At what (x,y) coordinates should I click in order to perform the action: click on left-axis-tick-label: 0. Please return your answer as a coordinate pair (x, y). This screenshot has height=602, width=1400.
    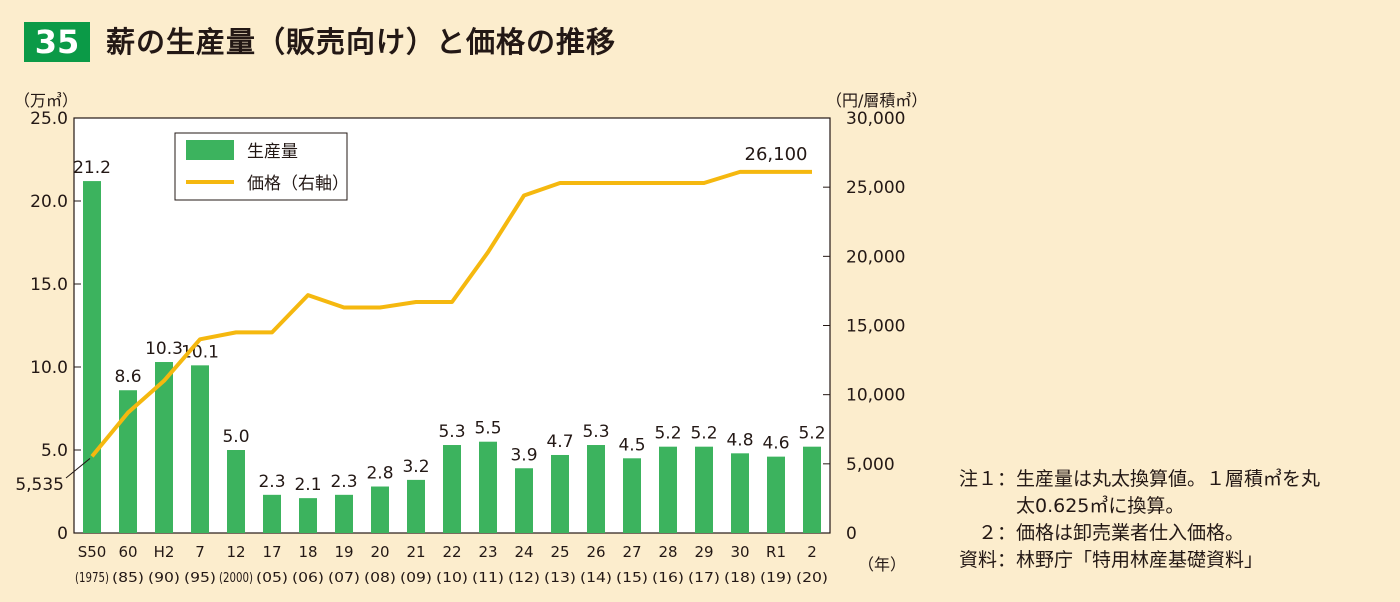
    Looking at the image, I should click on (62, 534).